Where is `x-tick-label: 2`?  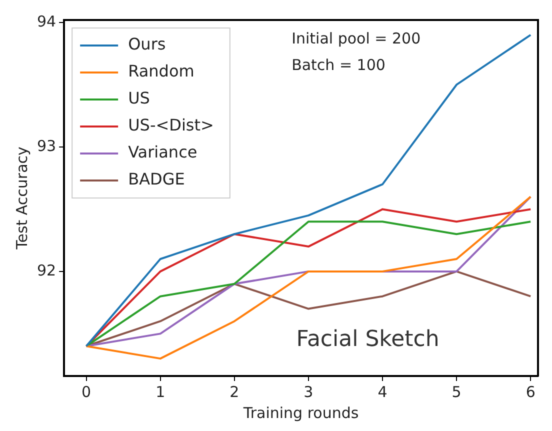
x-tick-label: 2 is located at coordinates (235, 391).